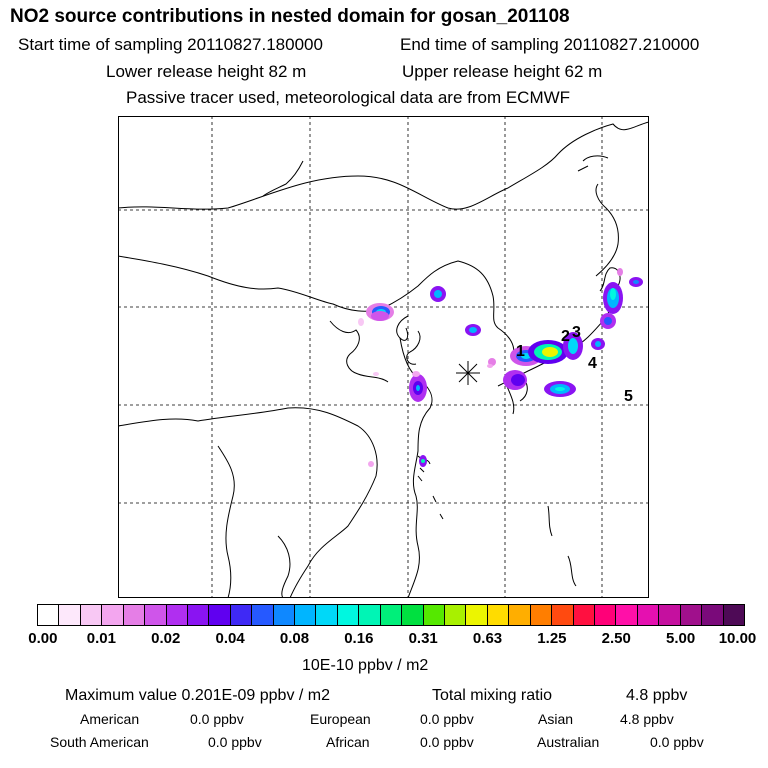 The width and height of the screenshot is (768, 768). Describe the element at coordinates (520, 351) in the screenshot. I see `source-marker-1: 1` at that location.